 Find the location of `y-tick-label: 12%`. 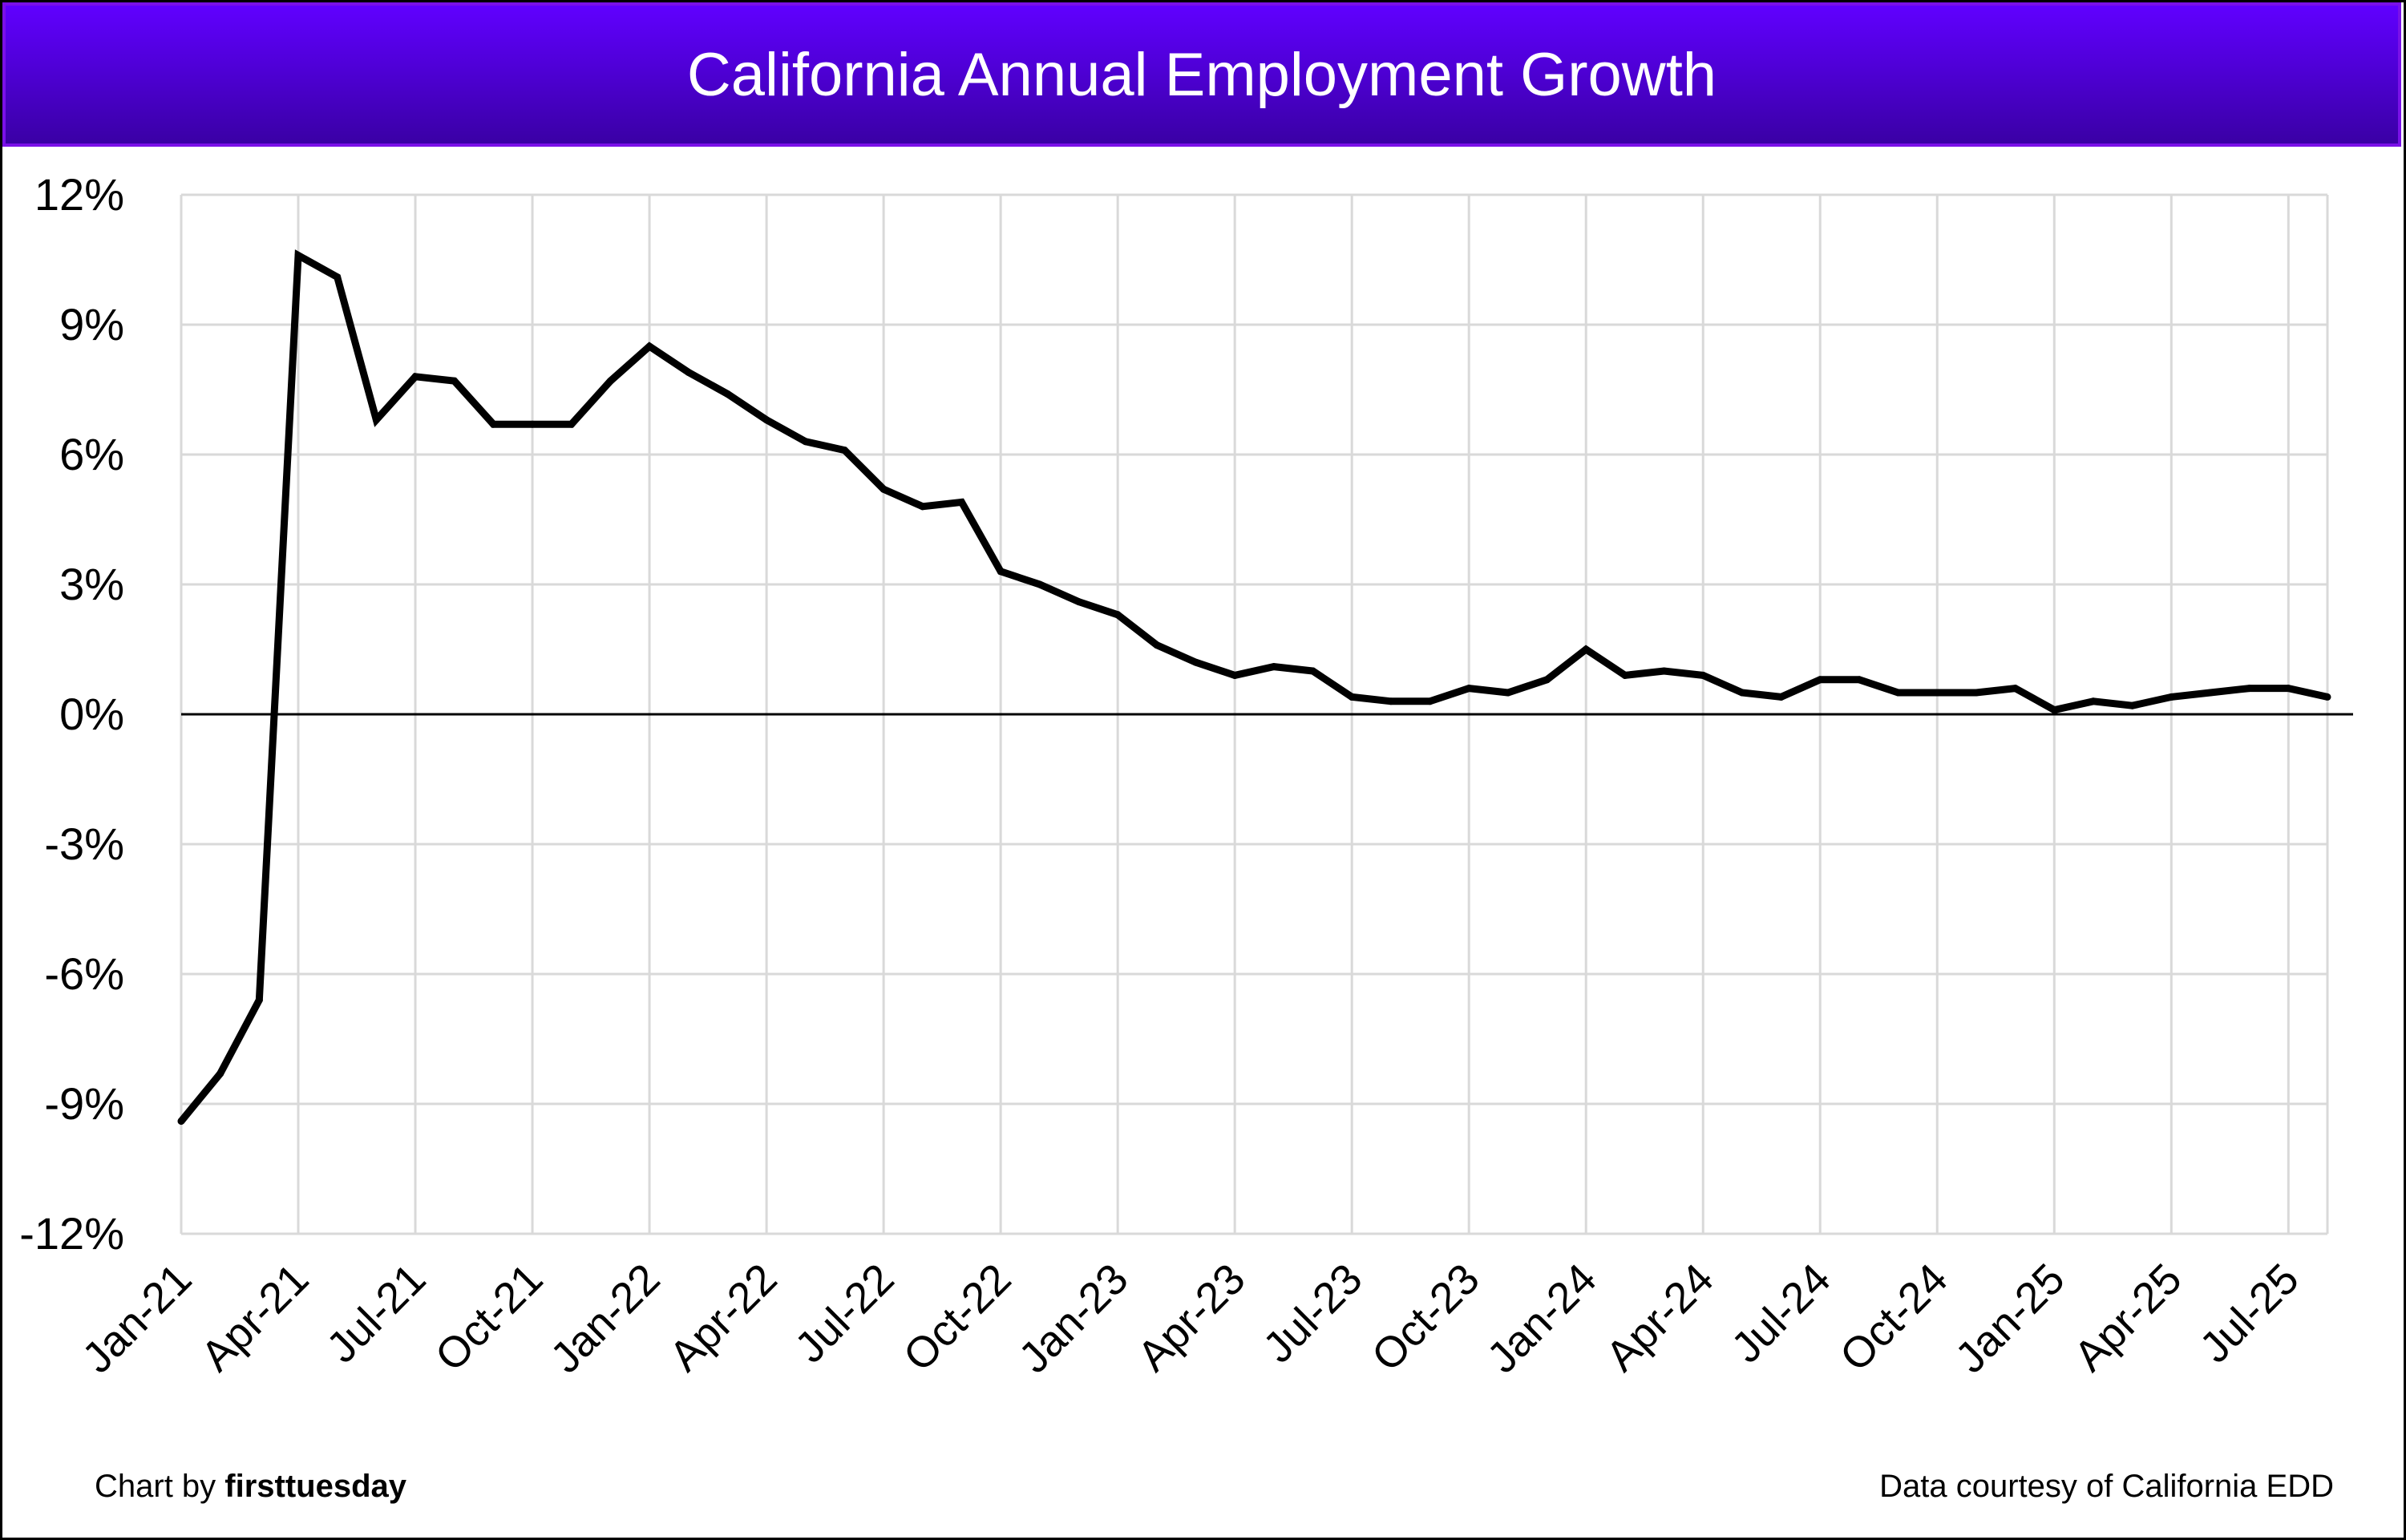

y-tick-label: 12% is located at coordinates (79, 195).